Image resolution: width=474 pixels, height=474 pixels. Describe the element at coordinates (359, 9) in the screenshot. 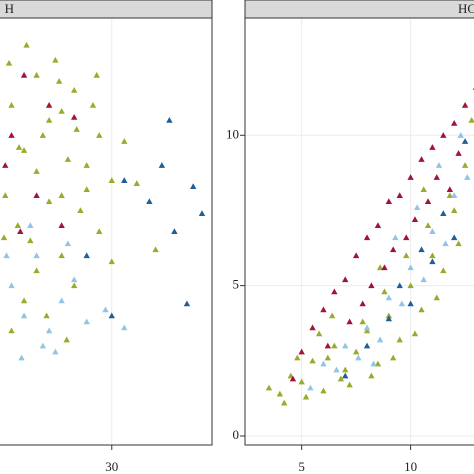

I see `strip` at that location.